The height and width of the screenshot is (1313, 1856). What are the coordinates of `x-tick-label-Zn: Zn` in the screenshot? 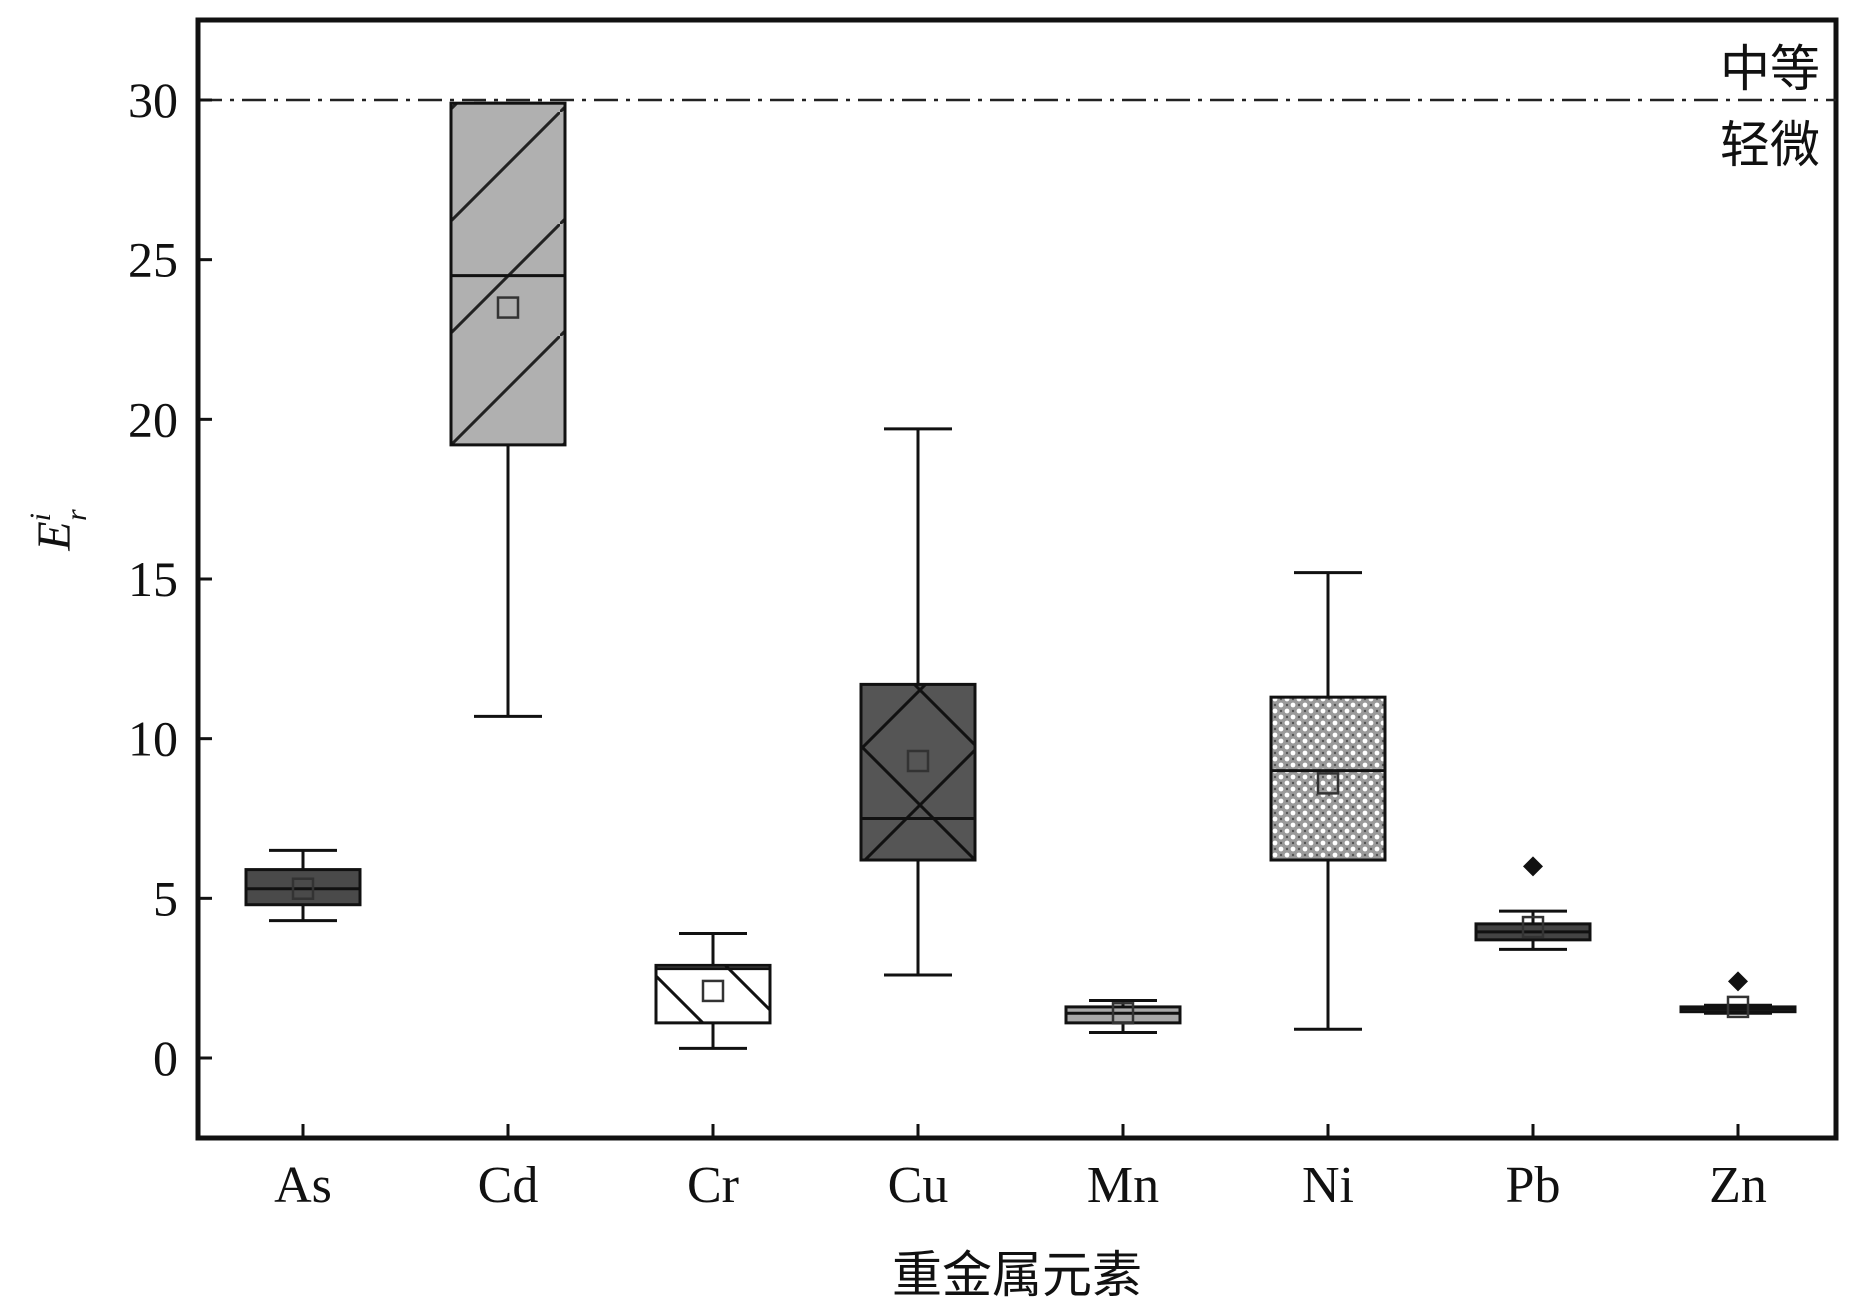 It's located at (1738, 1185).